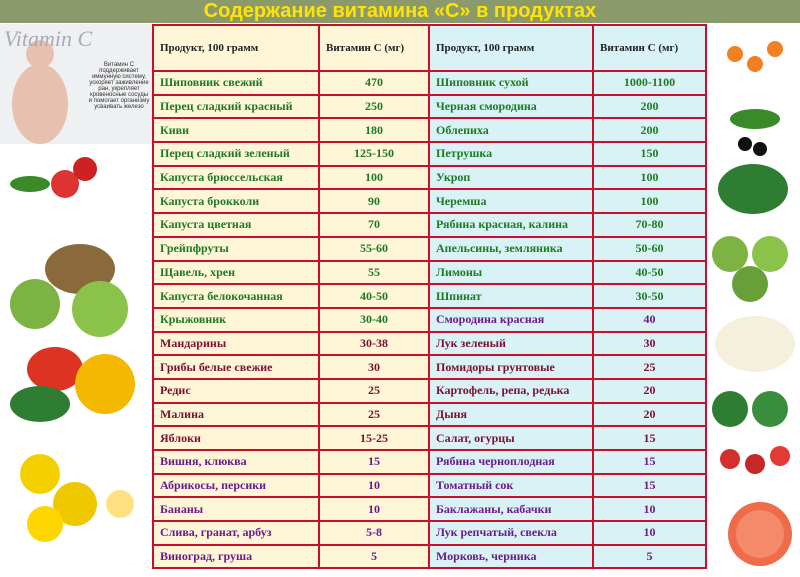  Describe the element at coordinates (236, 533) in the screenshot. I see `product-name: Слива, гранат, арбуз` at that location.